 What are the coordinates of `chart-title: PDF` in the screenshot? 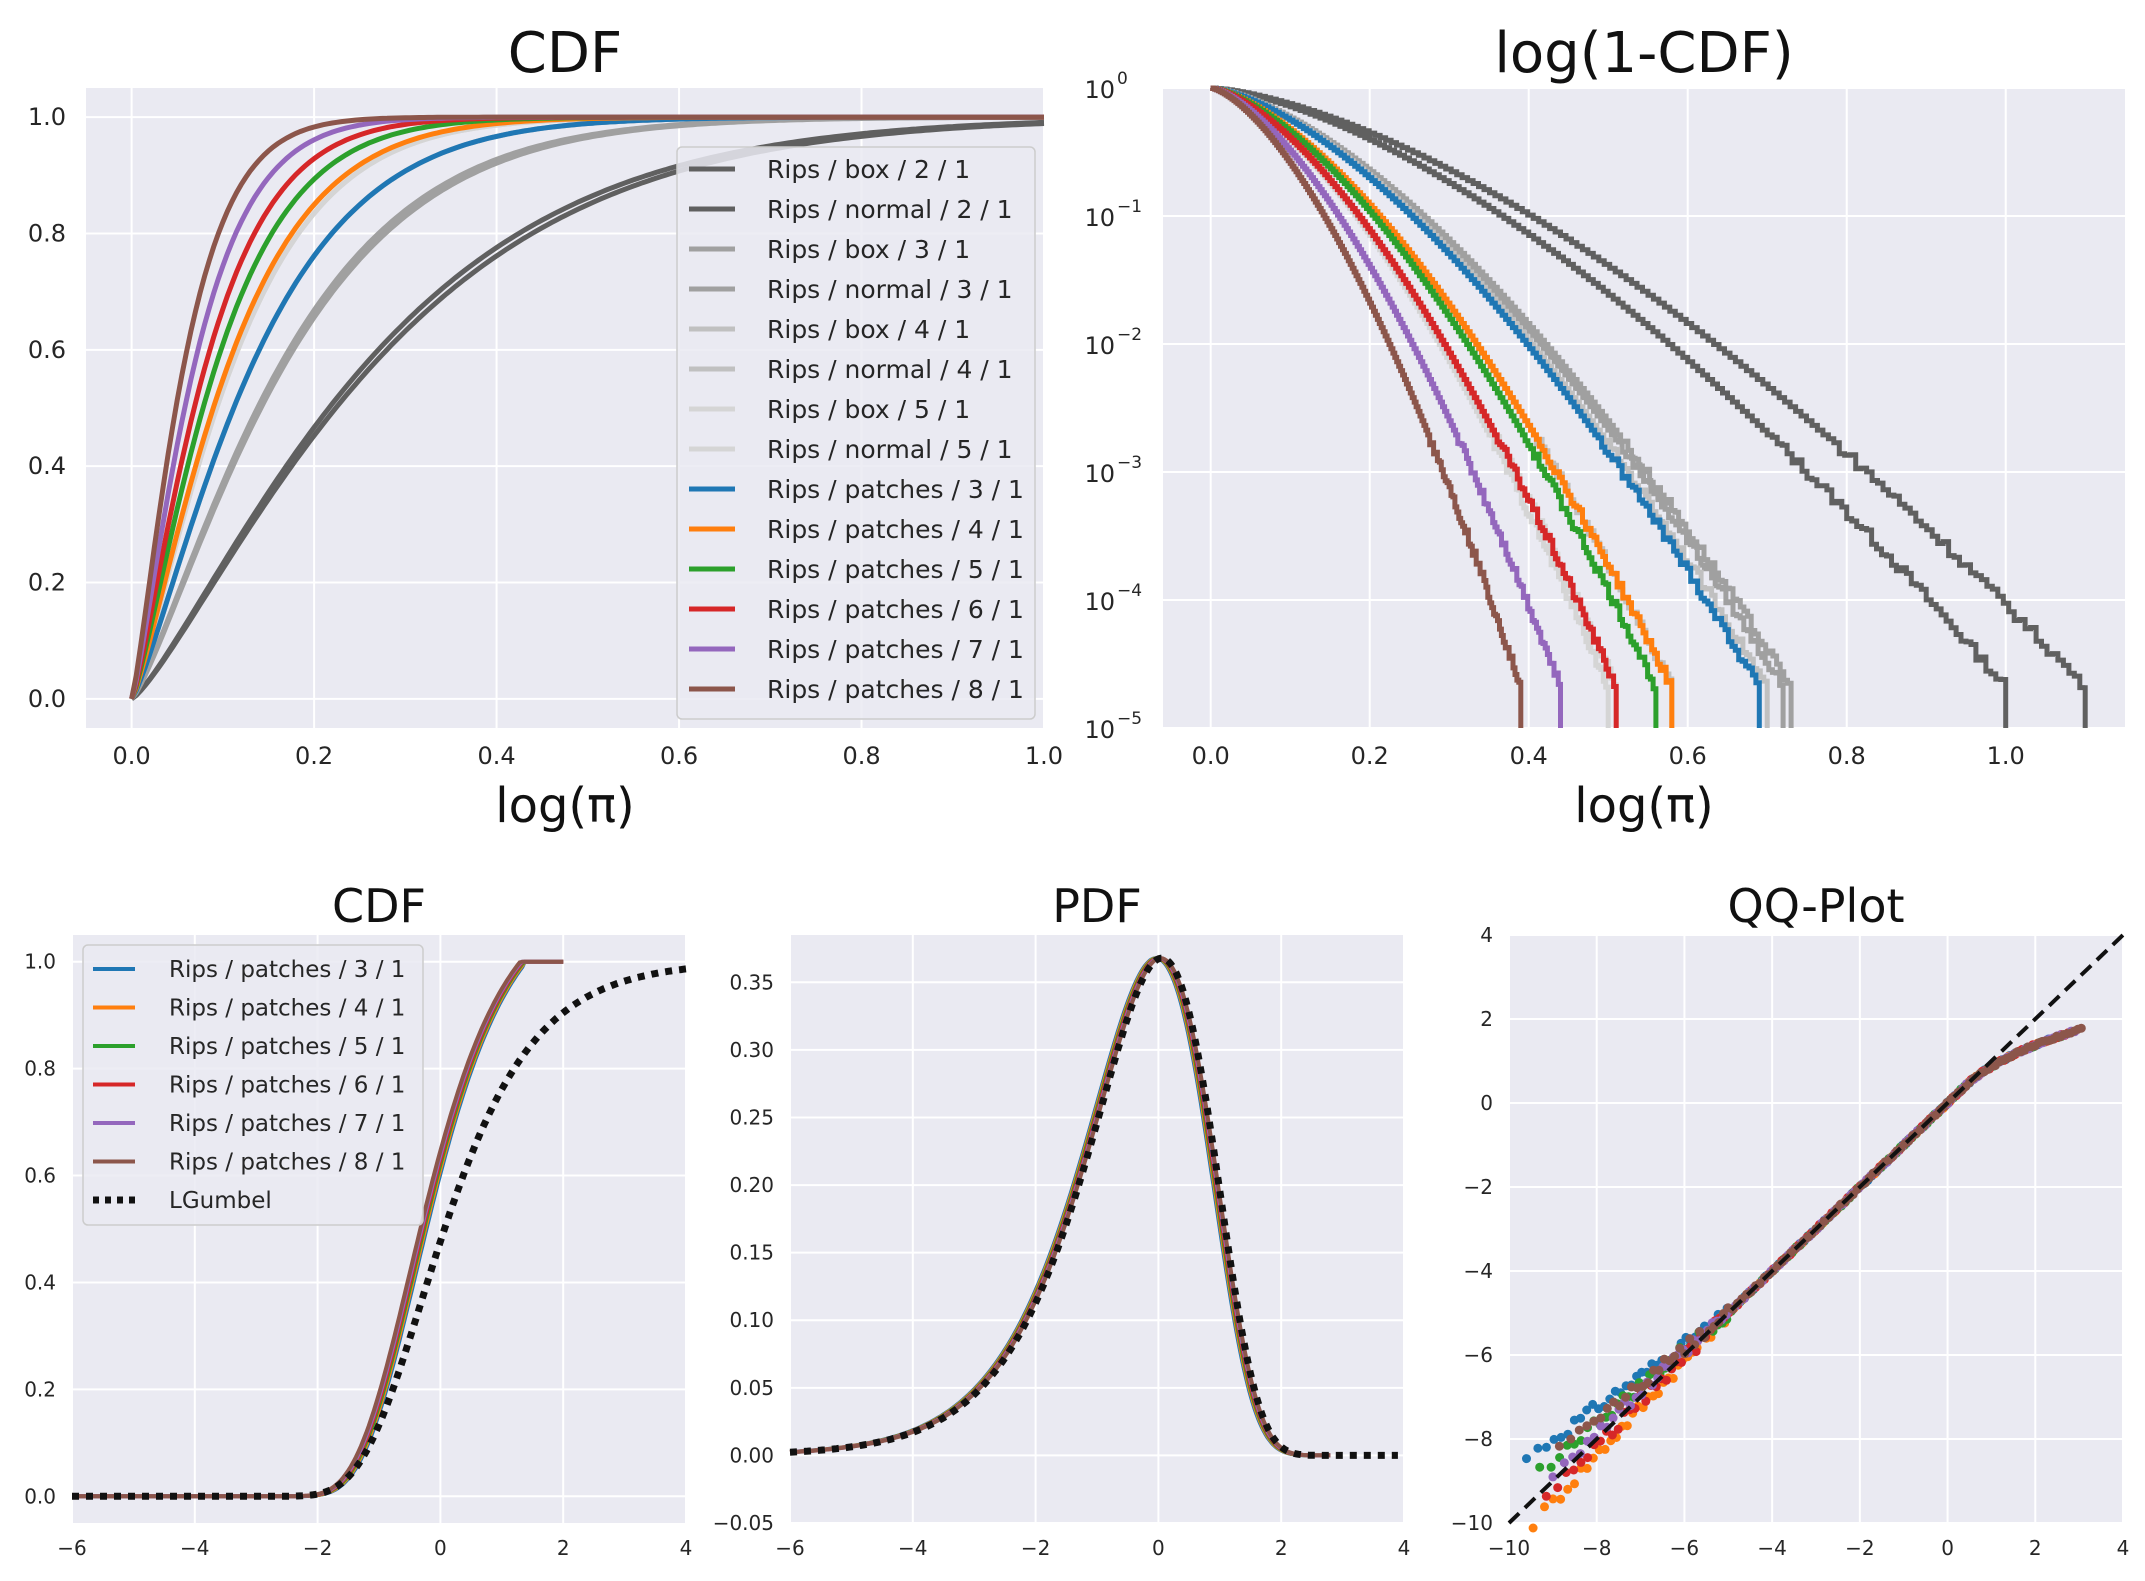 It's located at (1097, 906).